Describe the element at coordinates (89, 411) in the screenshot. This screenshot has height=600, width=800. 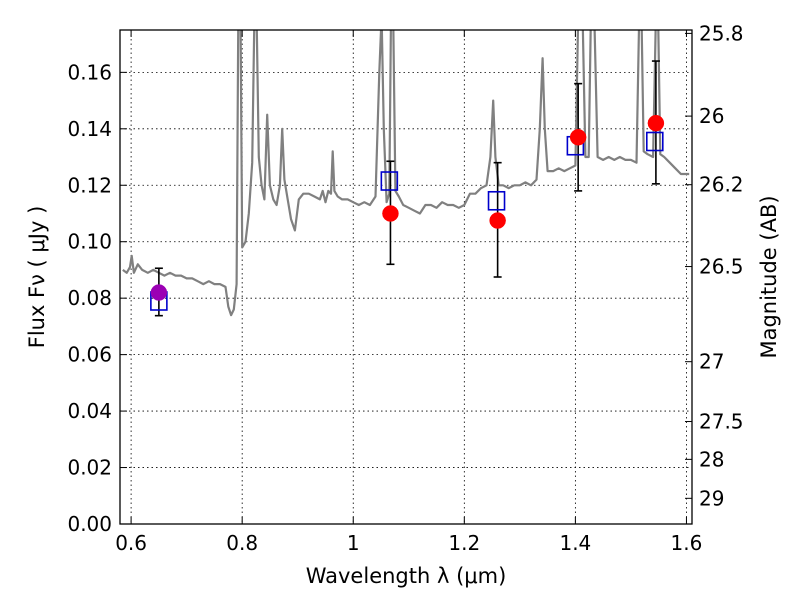
I see `y-tick-label: 0.04` at that location.